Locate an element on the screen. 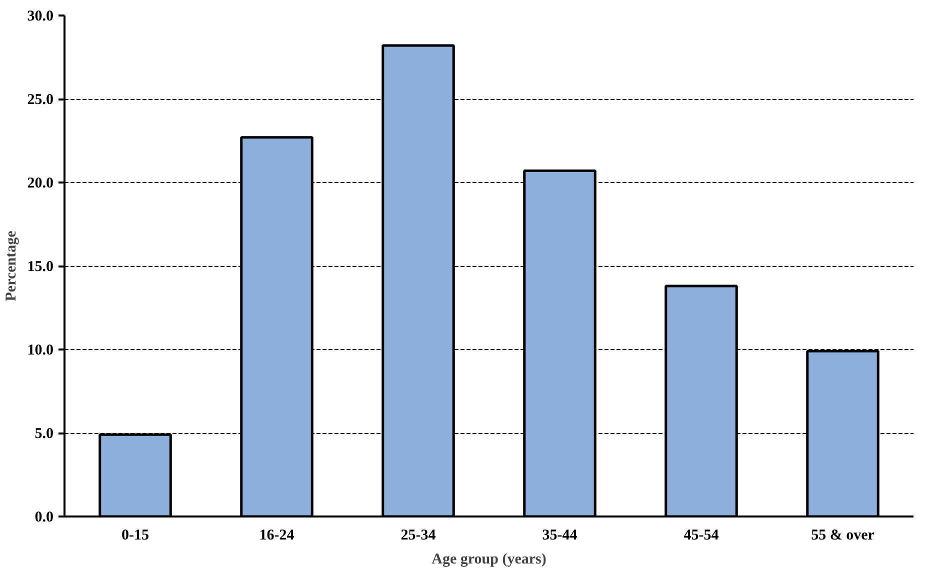  y-tick-label: 5.0 is located at coordinates (44, 434).